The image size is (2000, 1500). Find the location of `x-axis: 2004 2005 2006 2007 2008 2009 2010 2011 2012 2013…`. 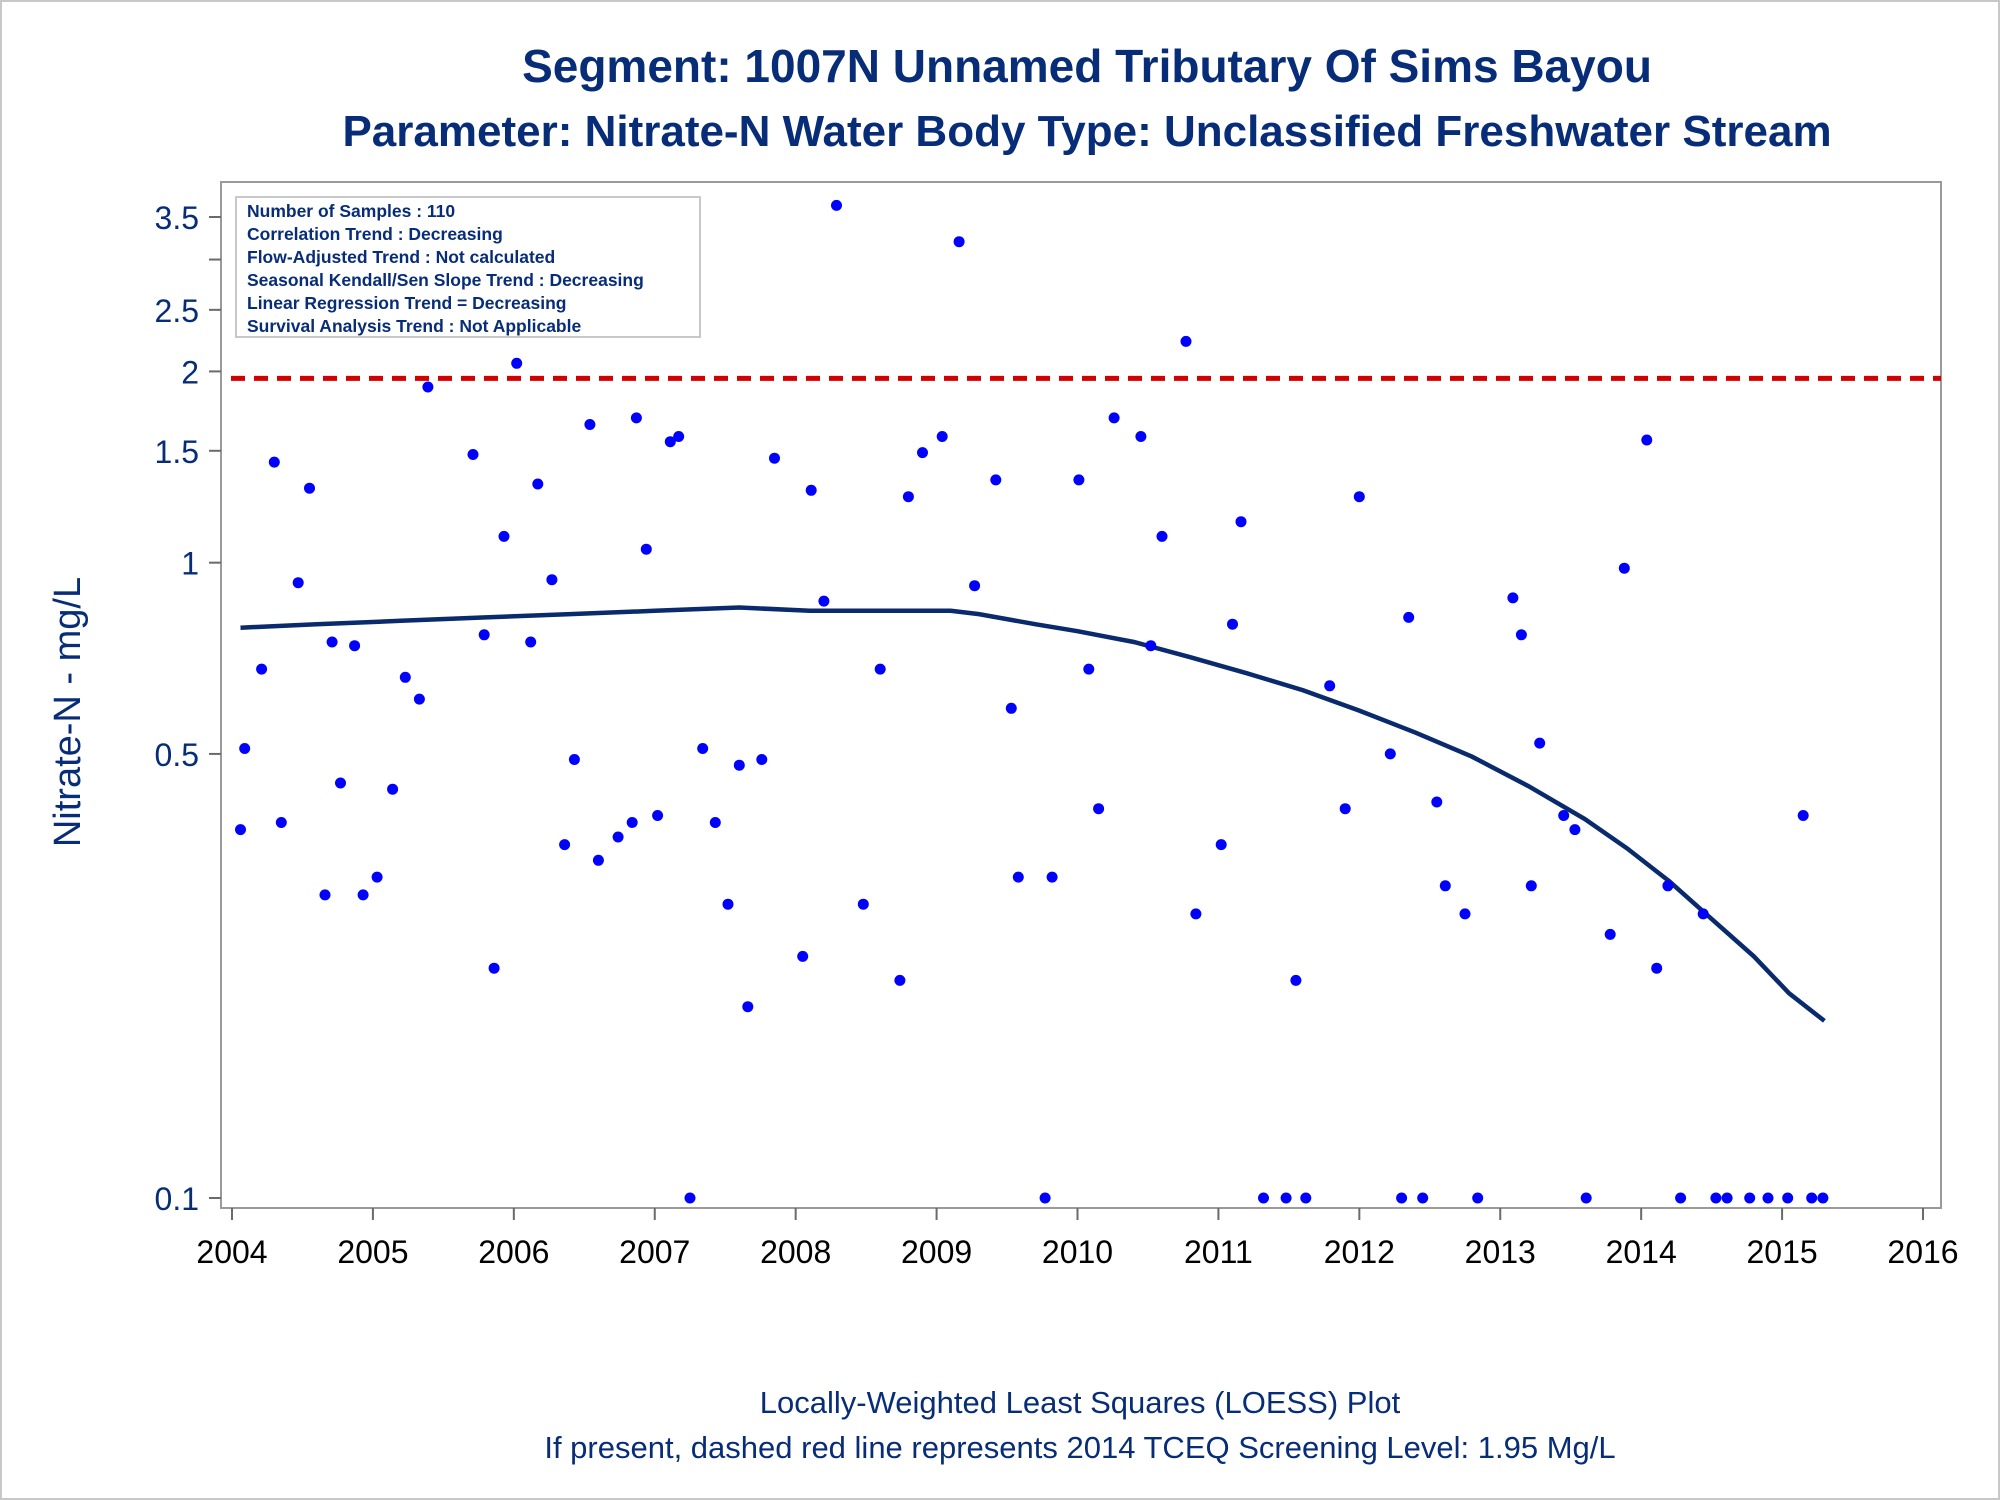

x-axis: 2004 2005 2006 2007 2008 2009 2010 2011 2012 2013… is located at coordinates (1077, 1239).